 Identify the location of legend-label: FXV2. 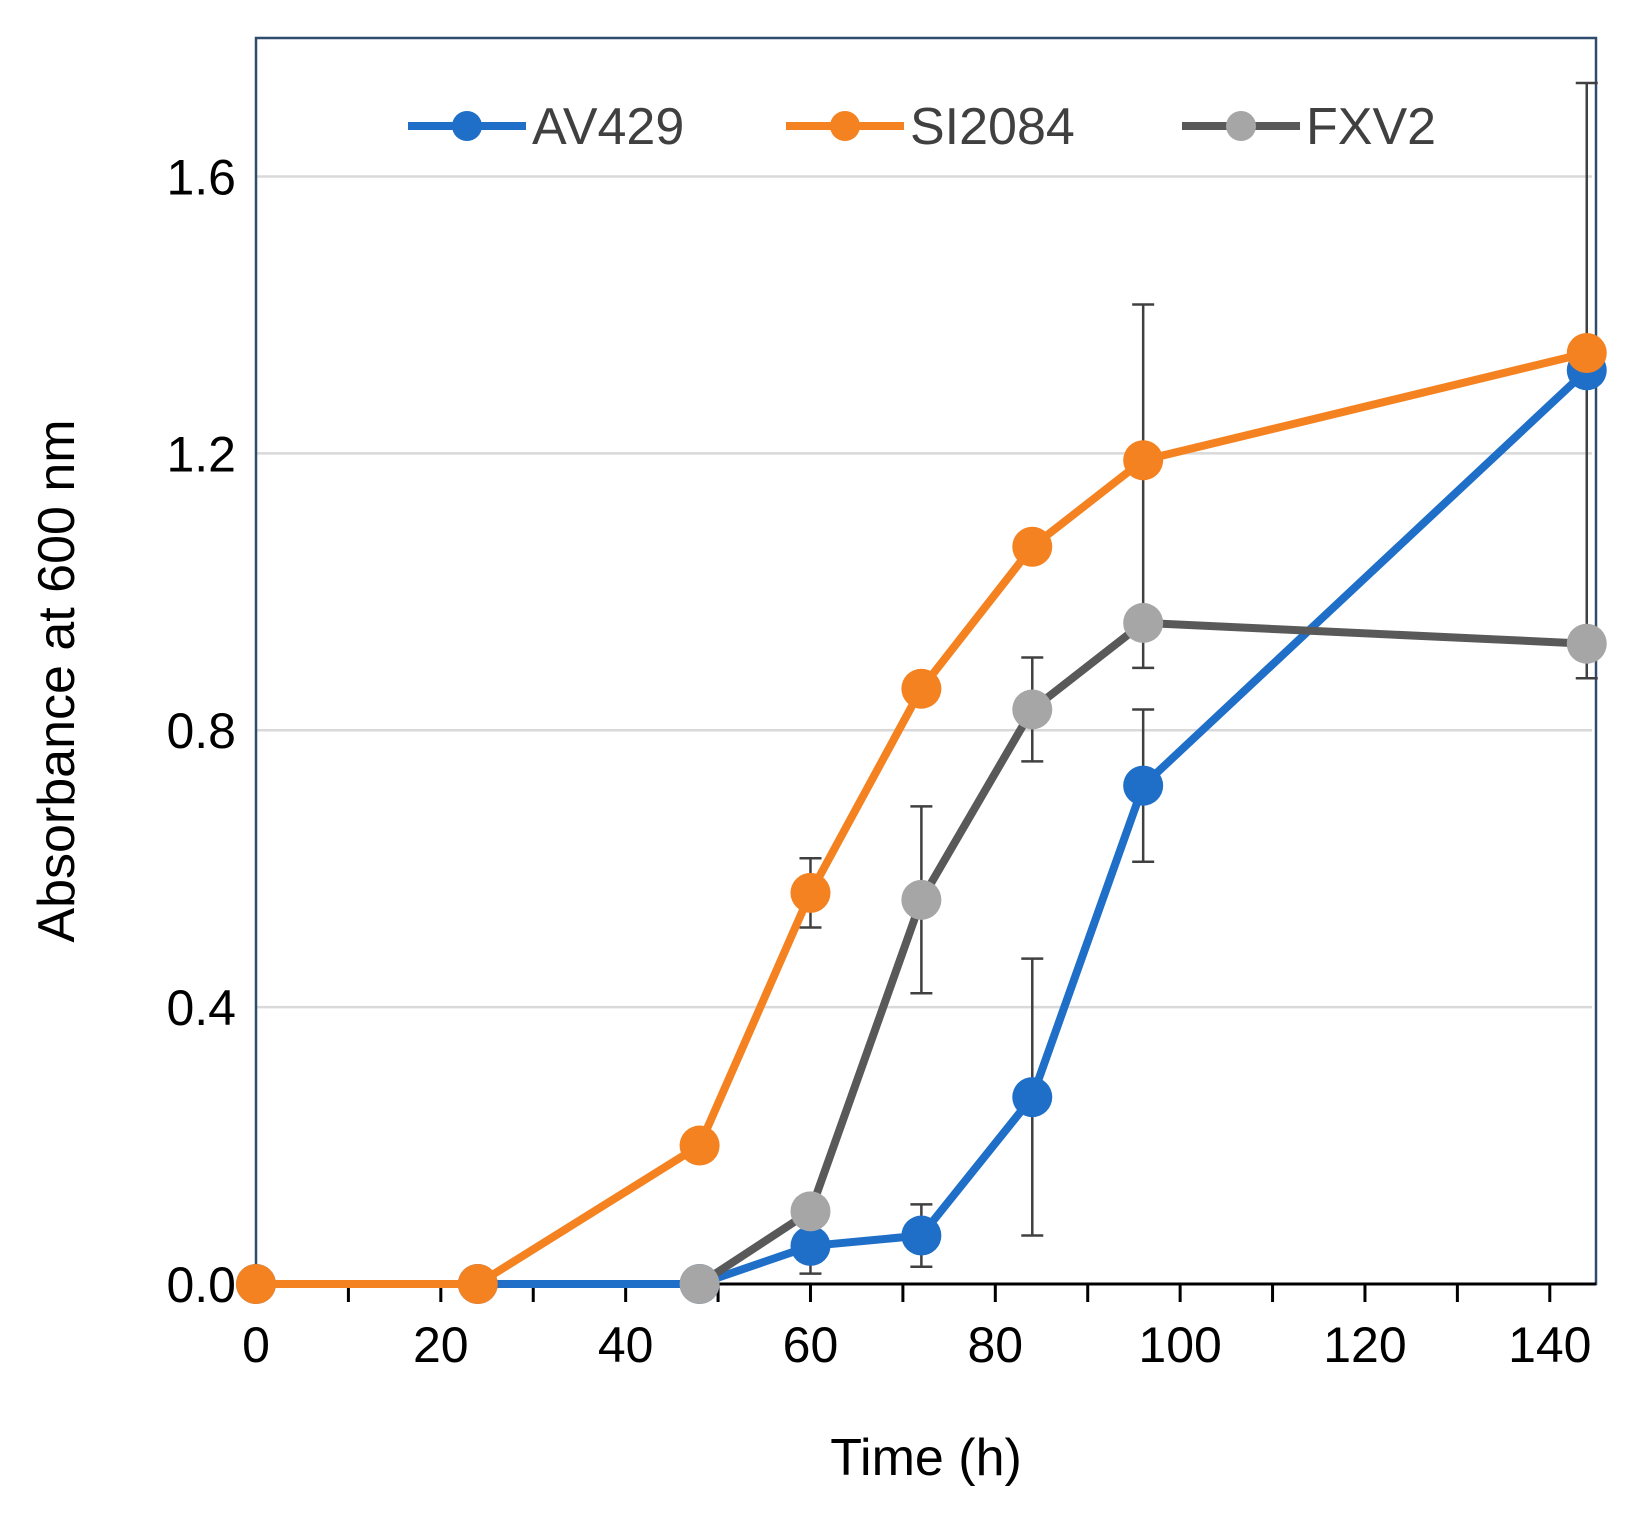
(1371, 127).